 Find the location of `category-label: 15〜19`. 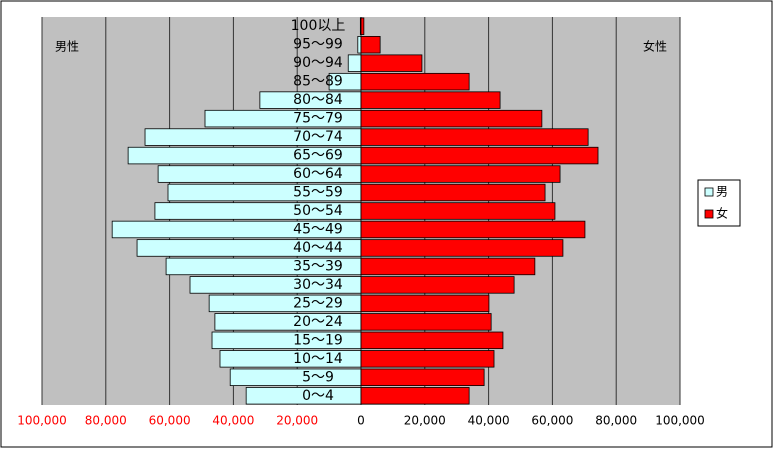

category-label: 15〜19 is located at coordinates (318, 340).